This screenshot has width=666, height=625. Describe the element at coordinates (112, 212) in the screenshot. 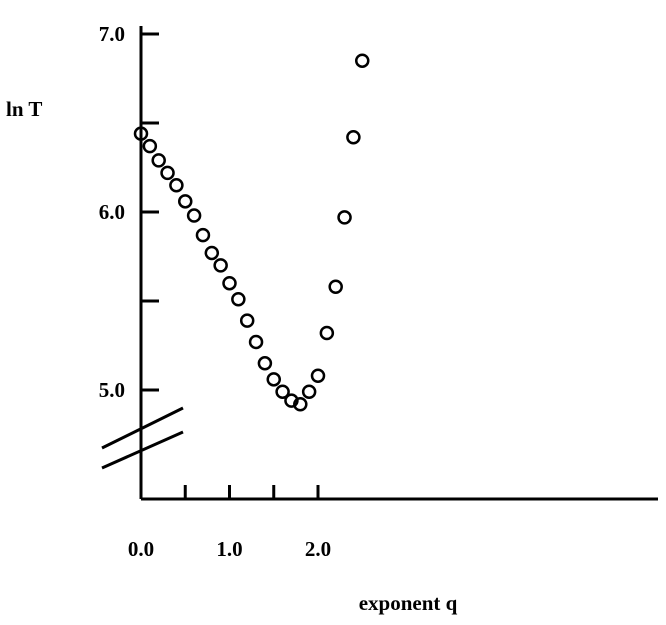

I see `y-tick-label: 6.0` at that location.